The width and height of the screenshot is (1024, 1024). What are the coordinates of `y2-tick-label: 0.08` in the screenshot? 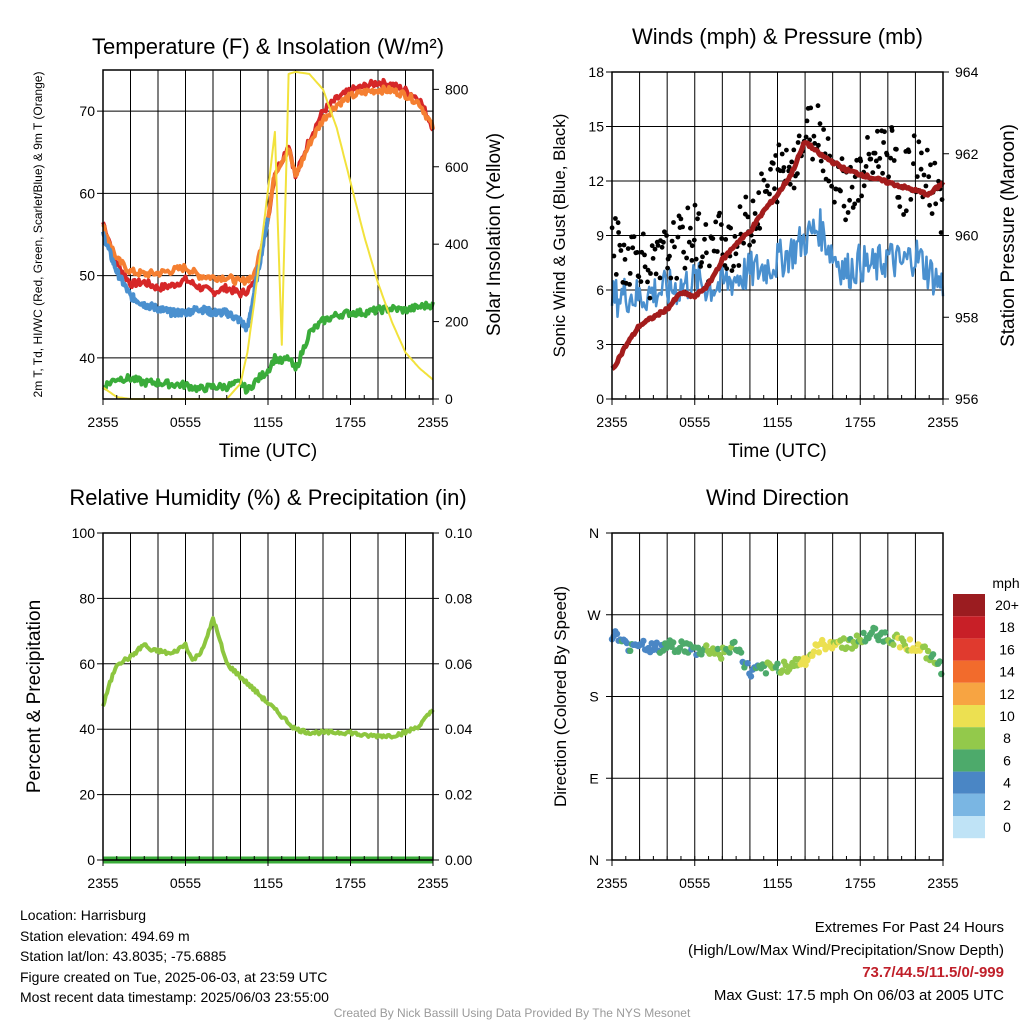 It's located at (458, 598).